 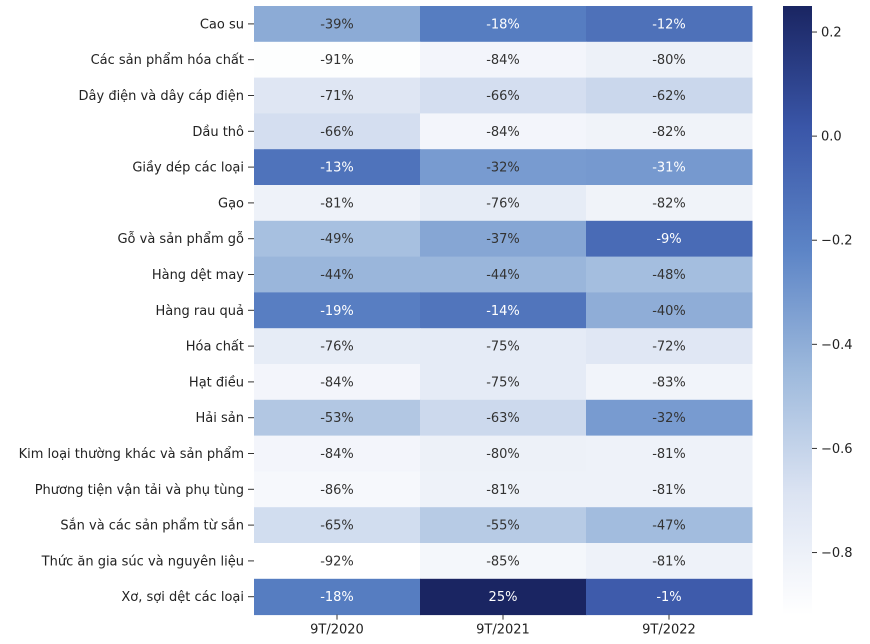 I want to click on colorbar-tick-label: −0.6, so click(x=837, y=449).